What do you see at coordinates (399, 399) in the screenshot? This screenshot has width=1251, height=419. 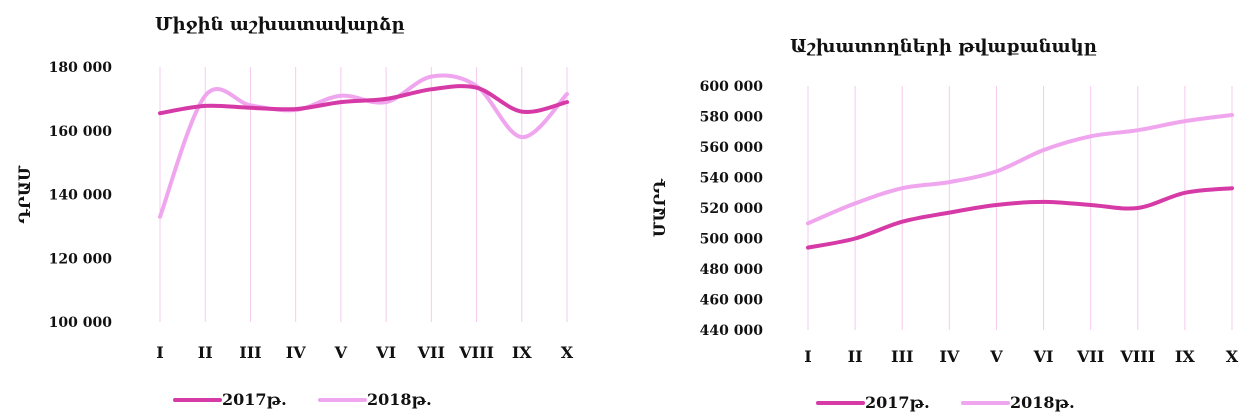 I see `chart-1-legend-label: 2018թ.` at bounding box center [399, 399].